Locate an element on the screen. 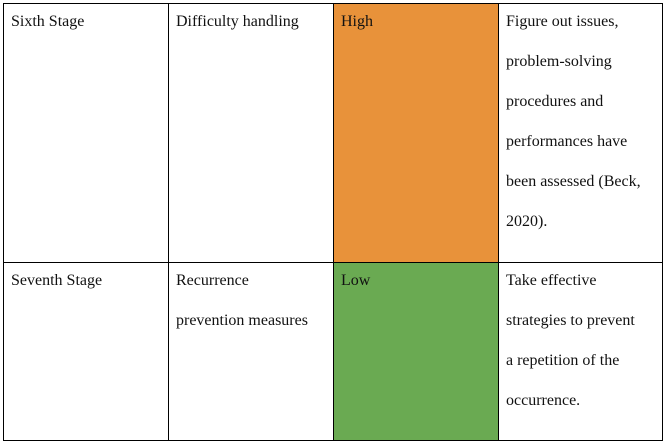 This screenshot has height=442, width=664. cell-text: been assessed (Beck, is located at coordinates (573, 181).